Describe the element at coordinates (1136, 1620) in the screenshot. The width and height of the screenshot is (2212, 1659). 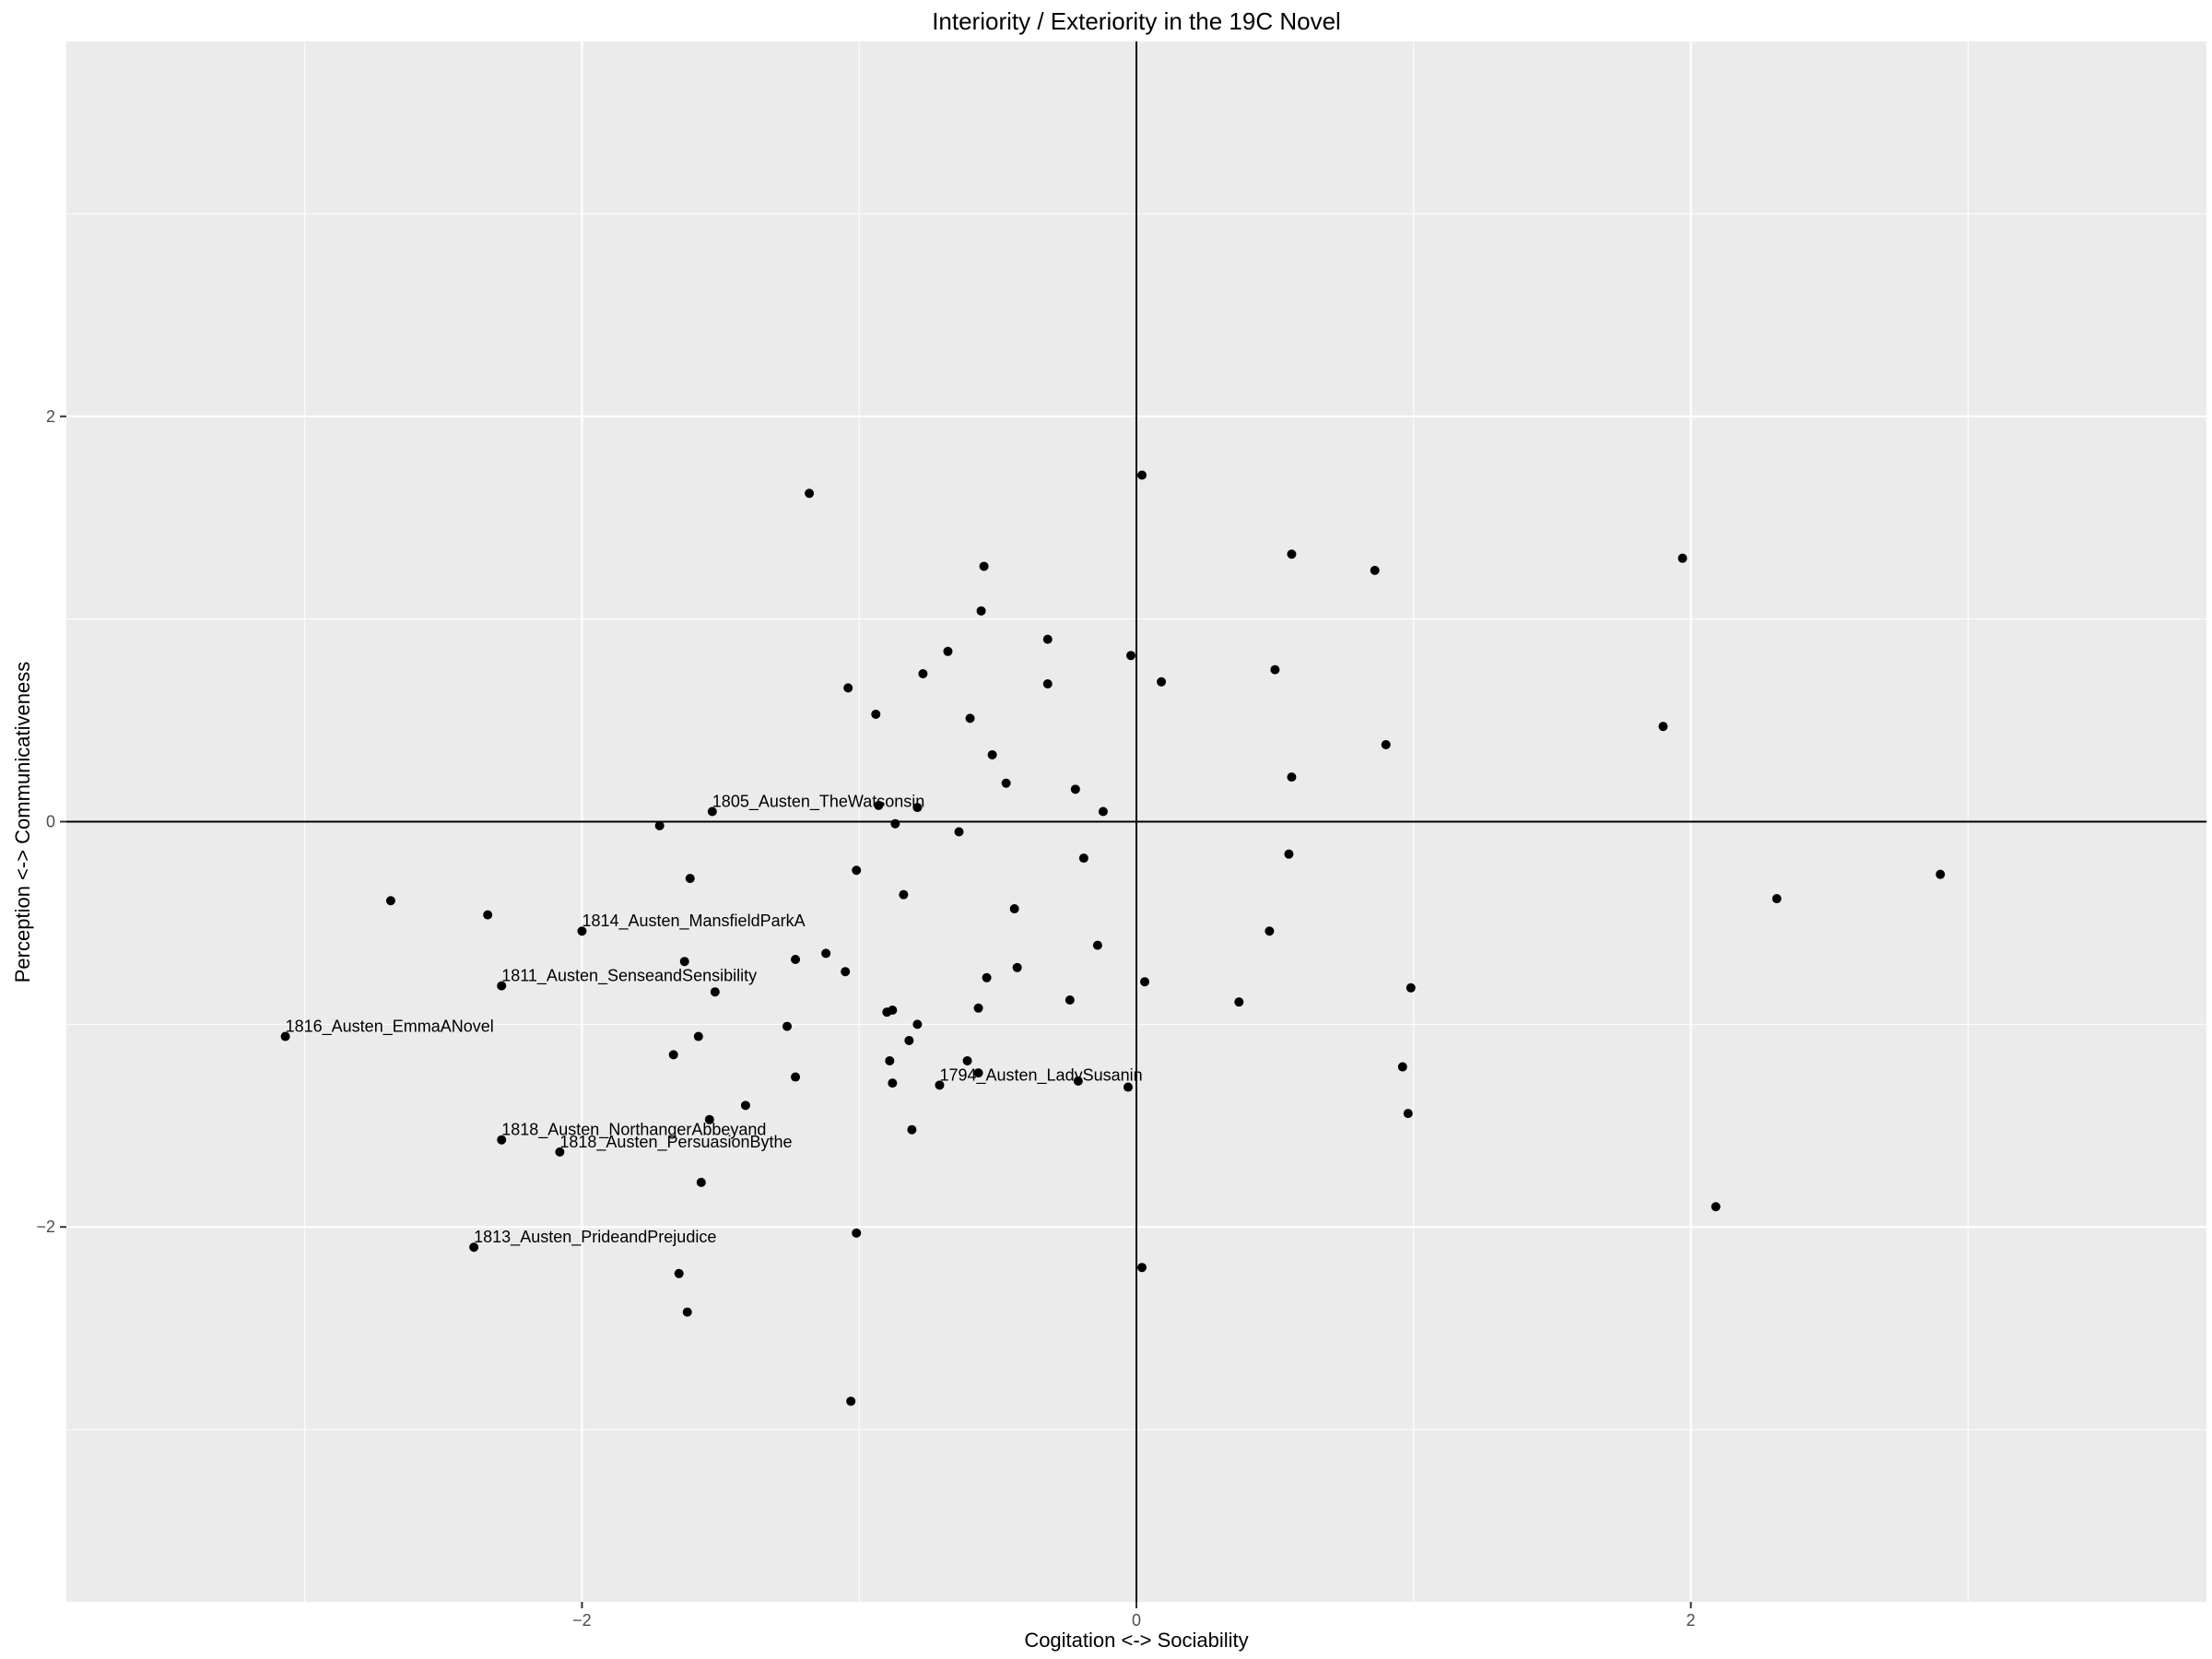
I see `x-tick-label: 0` at that location.